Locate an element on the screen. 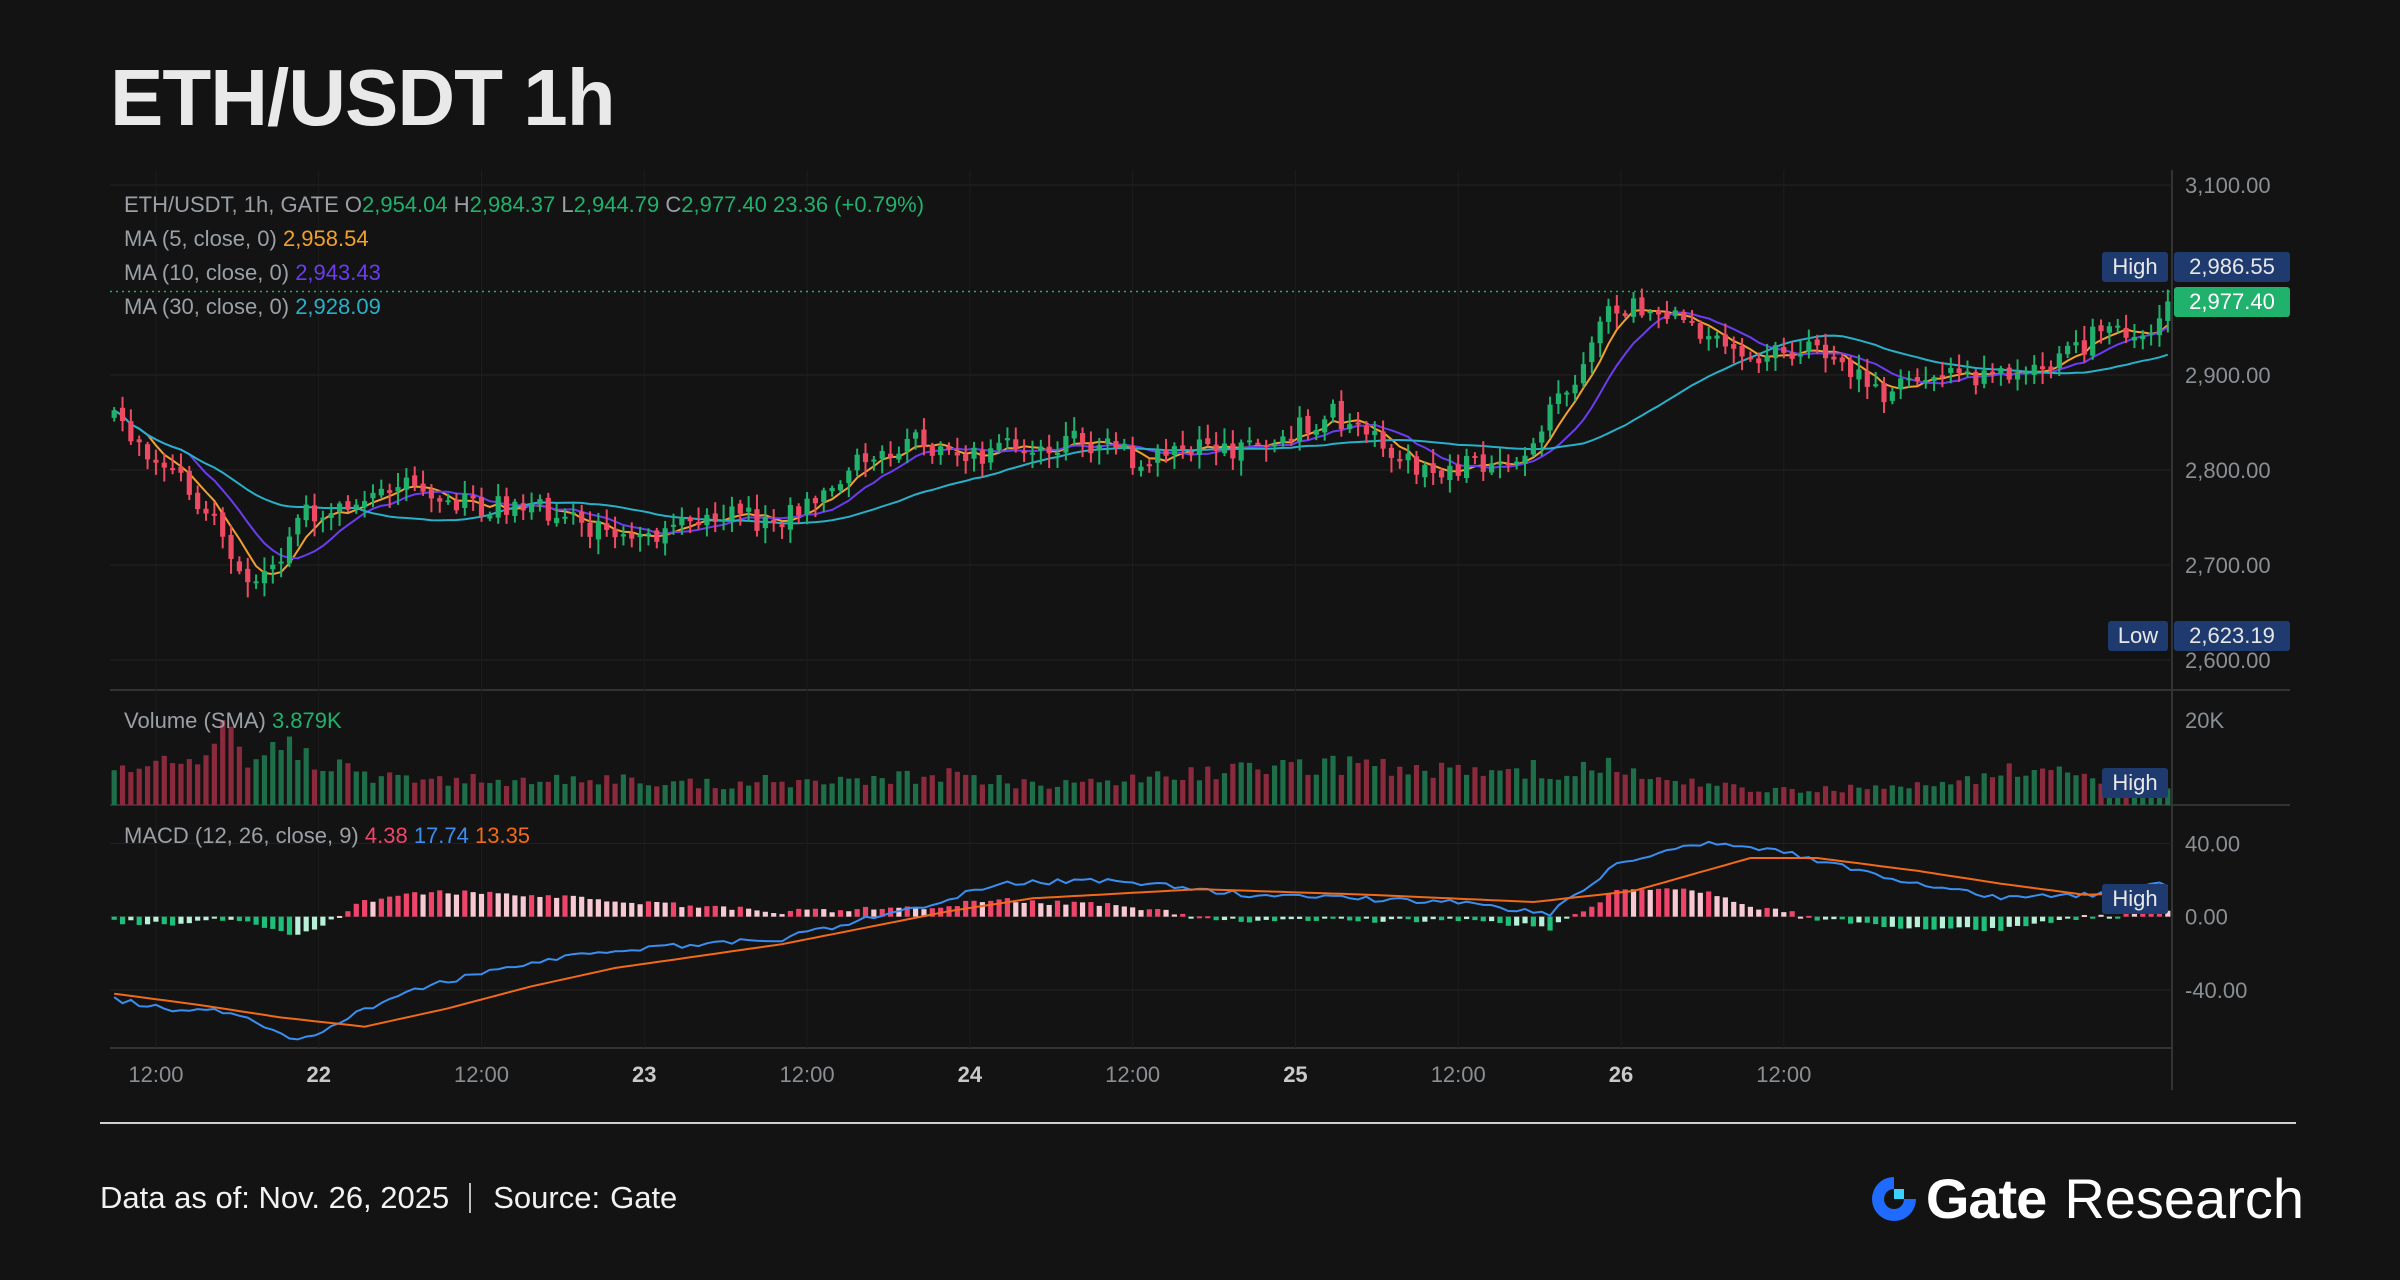 The height and width of the screenshot is (1280, 2400). macd-legend-part: MACD (12, 26, close, 9) is located at coordinates (244, 835).